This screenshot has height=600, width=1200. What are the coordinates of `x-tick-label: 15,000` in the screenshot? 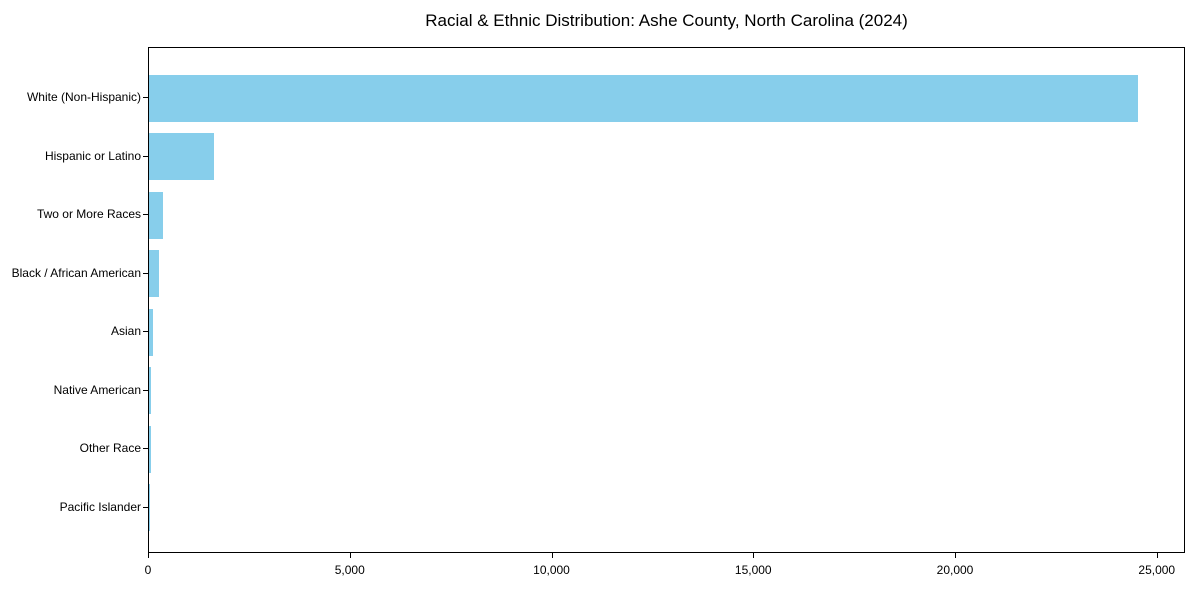 It's located at (753, 570).